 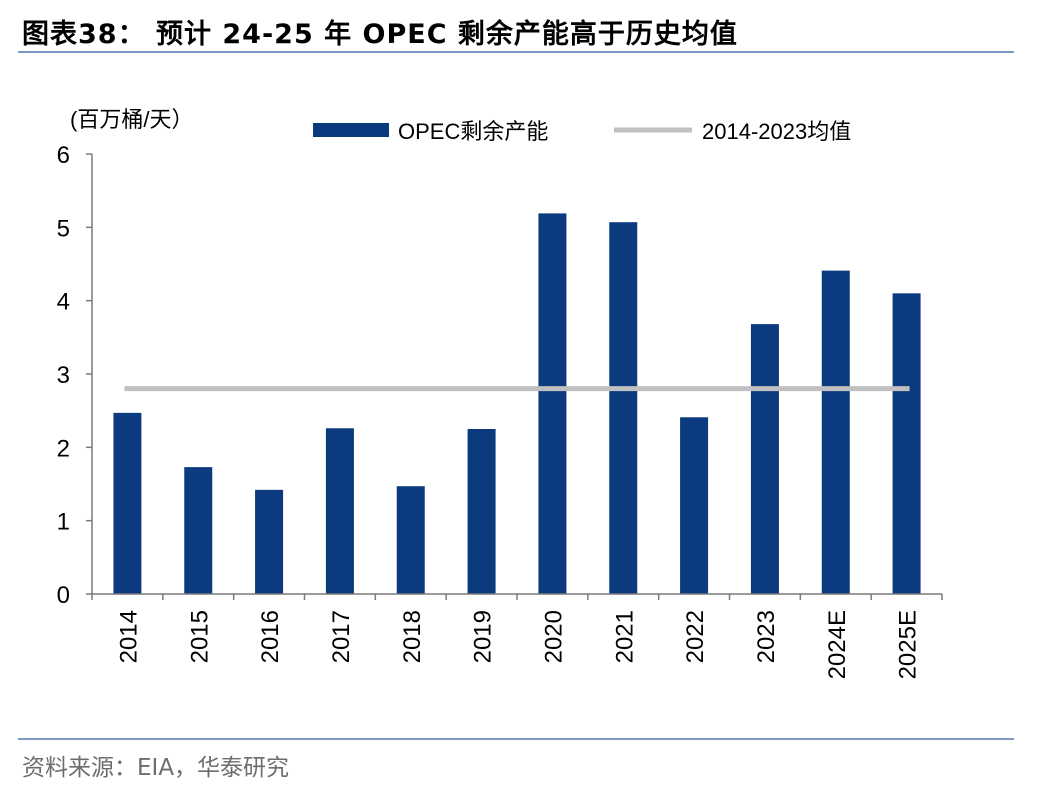 I want to click on legend-bar-swatch, so click(x=351, y=130).